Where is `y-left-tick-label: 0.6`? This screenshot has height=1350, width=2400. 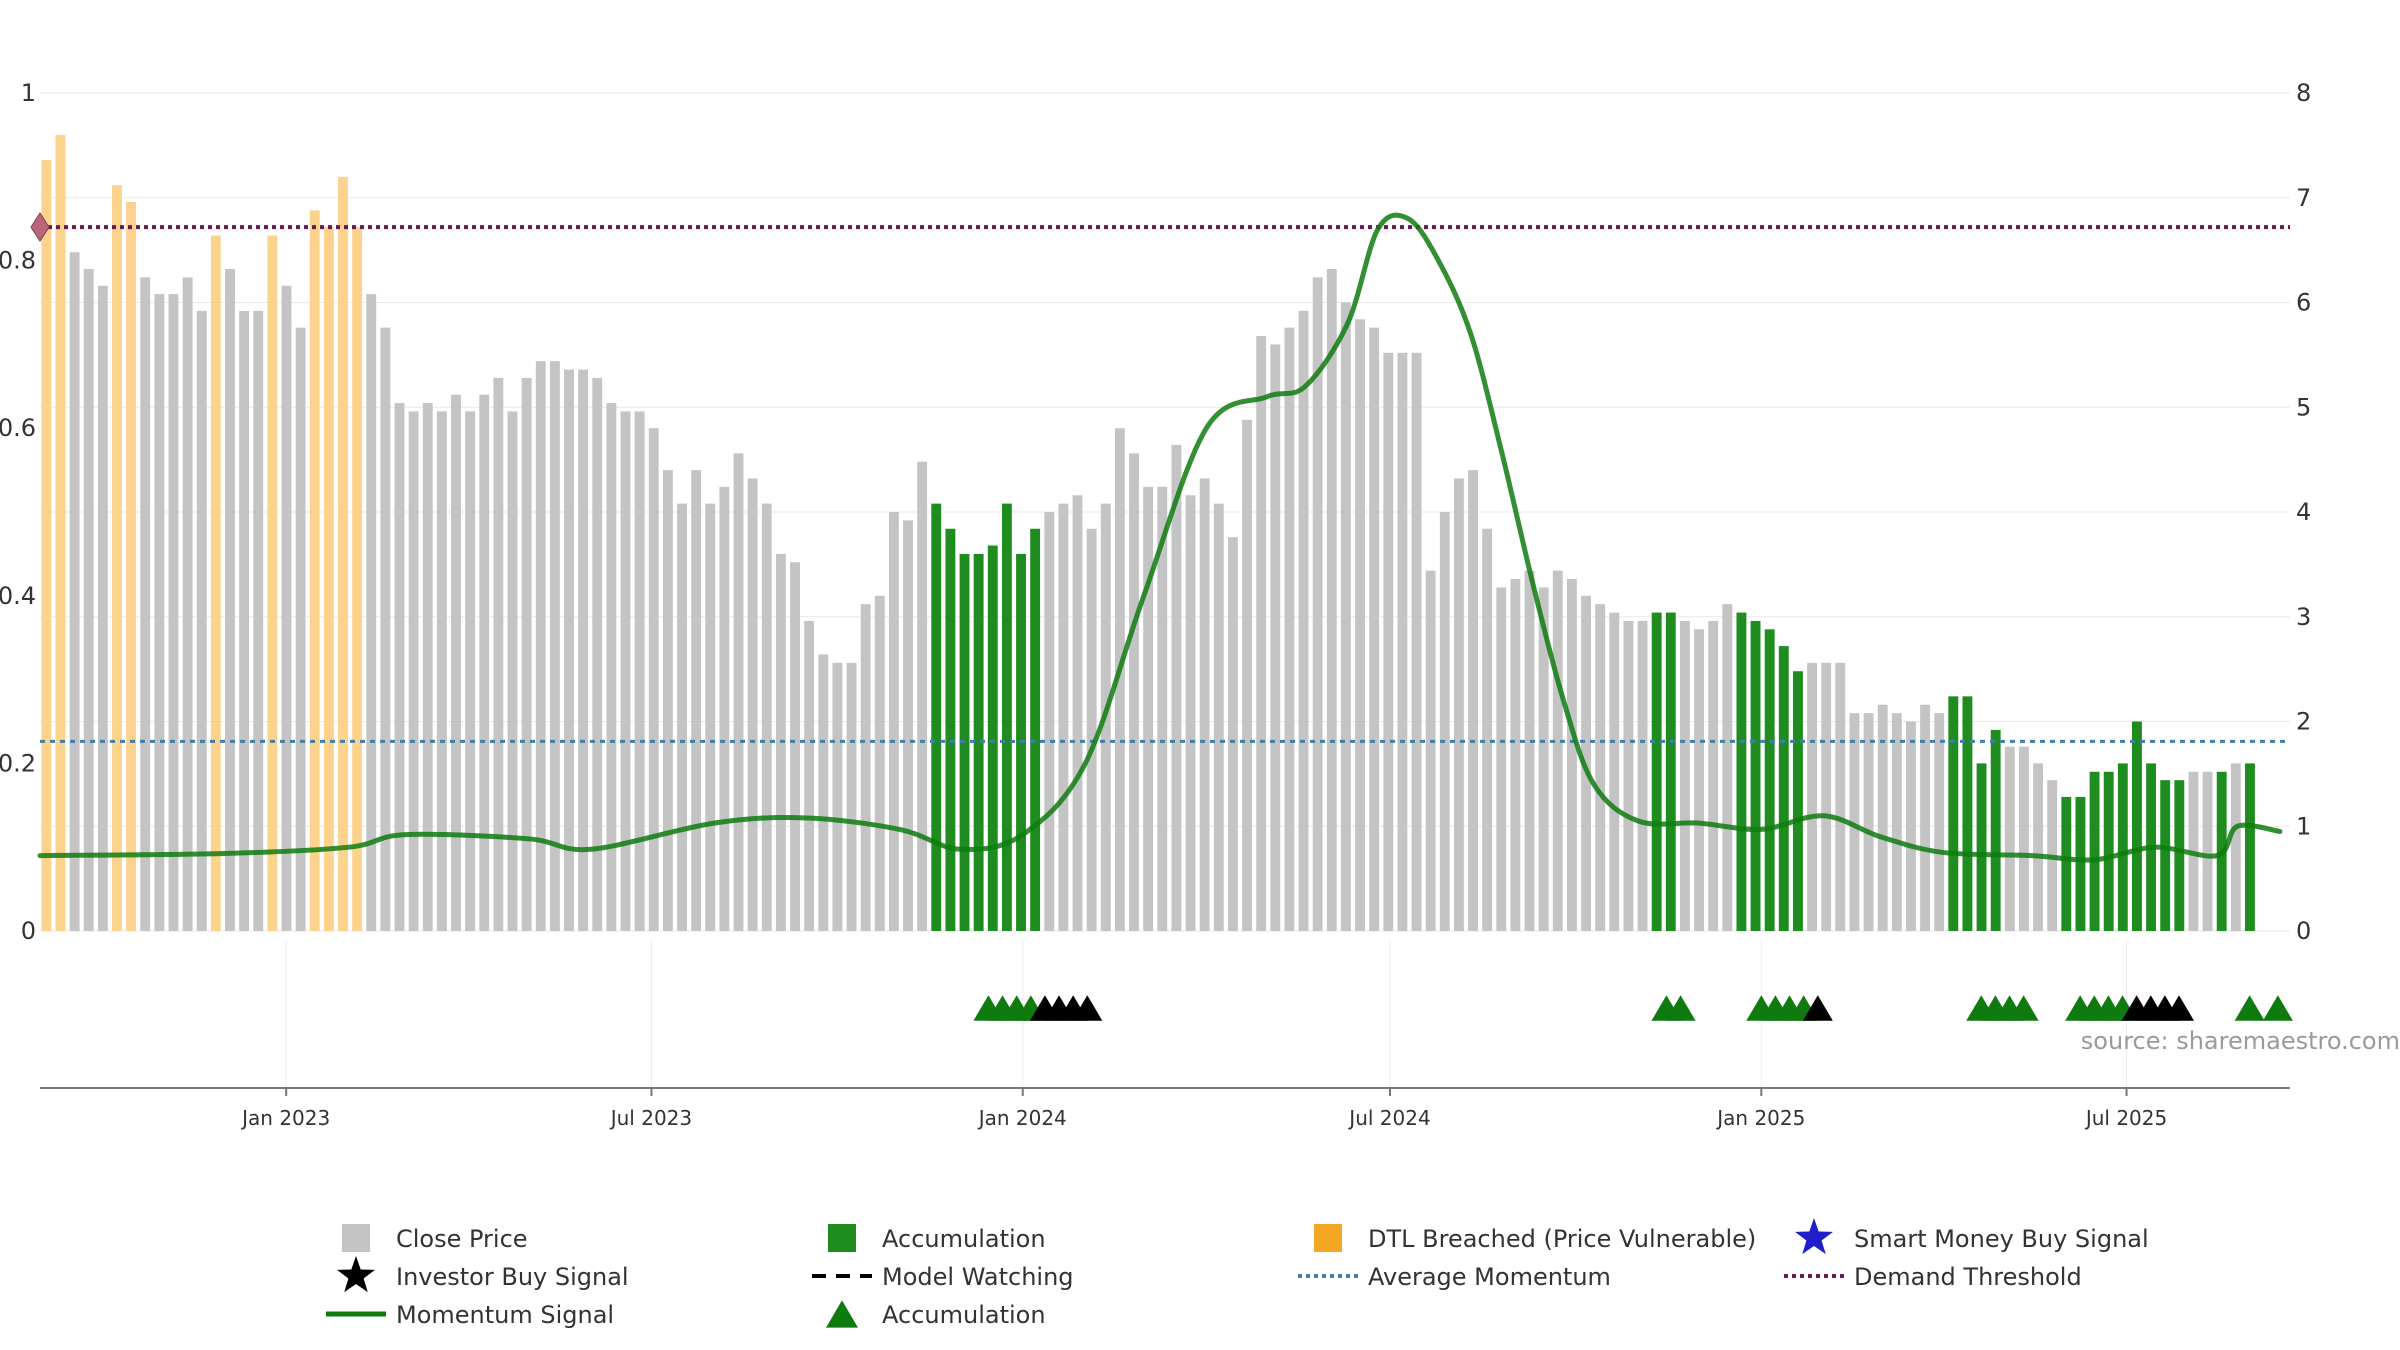
y-left-tick-label: 0.6 is located at coordinates (18, 428).